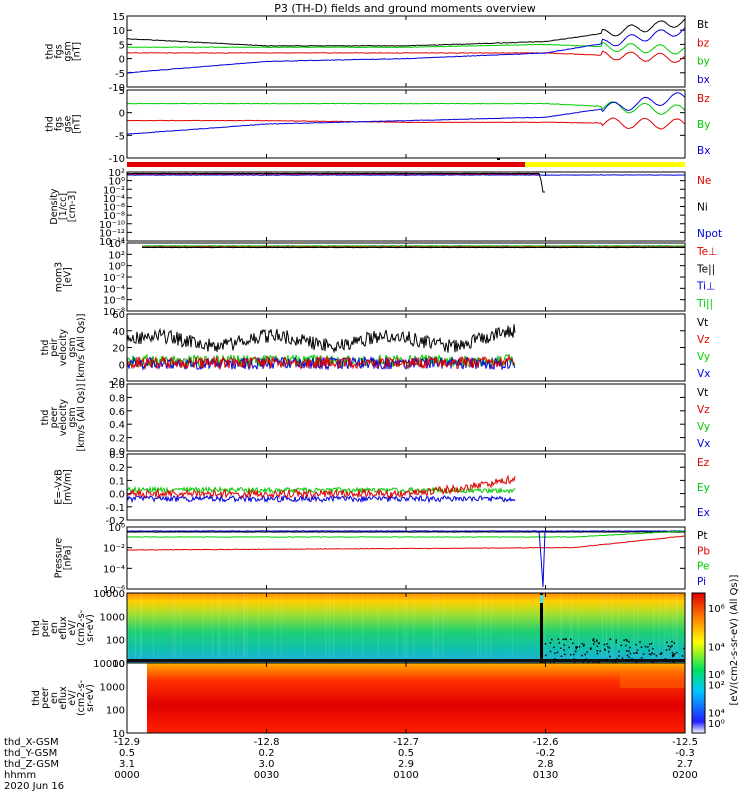  I want to click on legend-entry: Ne, so click(704, 181).